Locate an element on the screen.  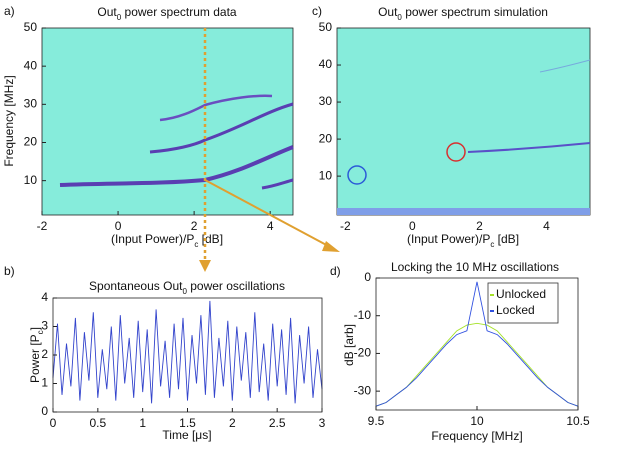
y-axis-label-part: c is located at coordinates (40, 332).